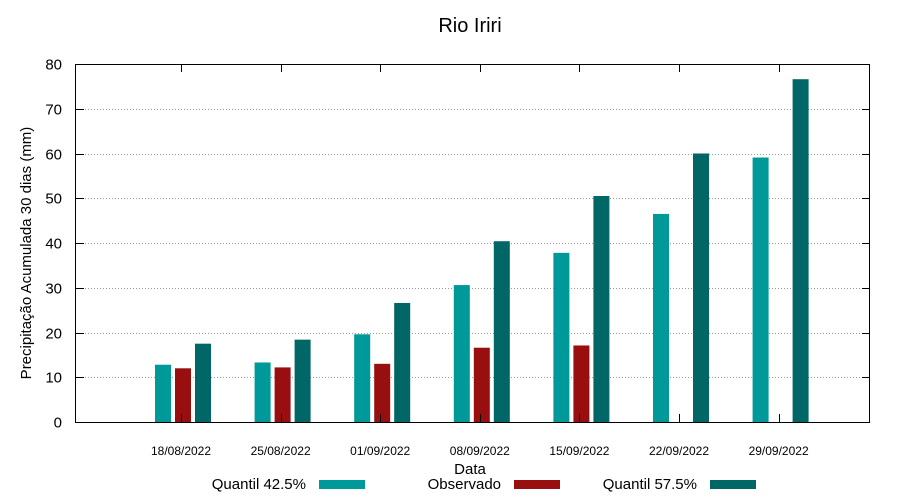 This screenshot has width=900, height=500. I want to click on x-tick-label: 15/09/2022, so click(579, 451).